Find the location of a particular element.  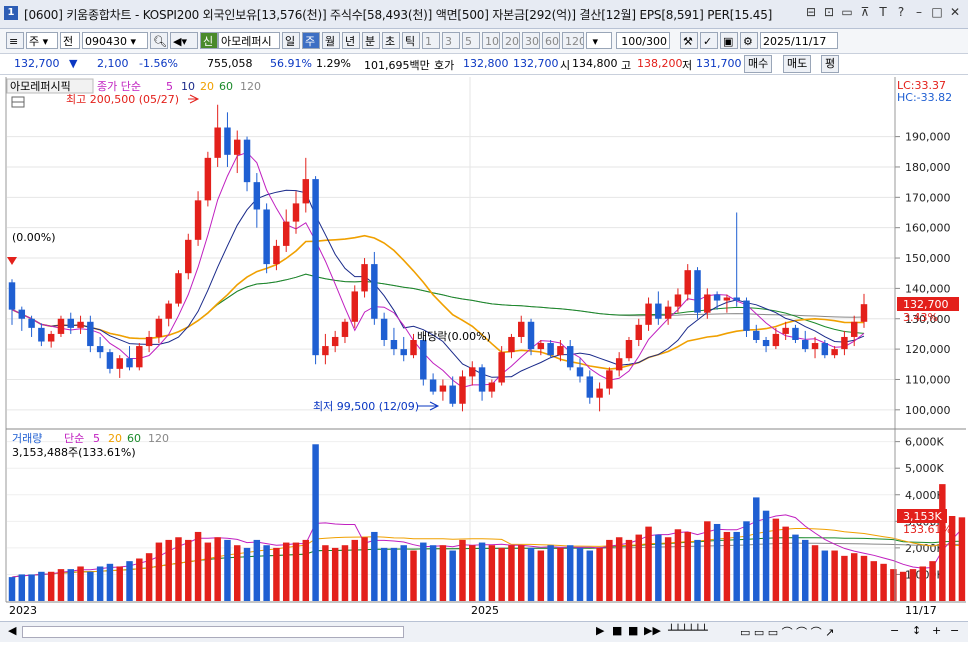

toolbar-icons: ▭ ▭ ▭ ⌒ ⌒ ⌒ ↗ is located at coordinates (787, 632).